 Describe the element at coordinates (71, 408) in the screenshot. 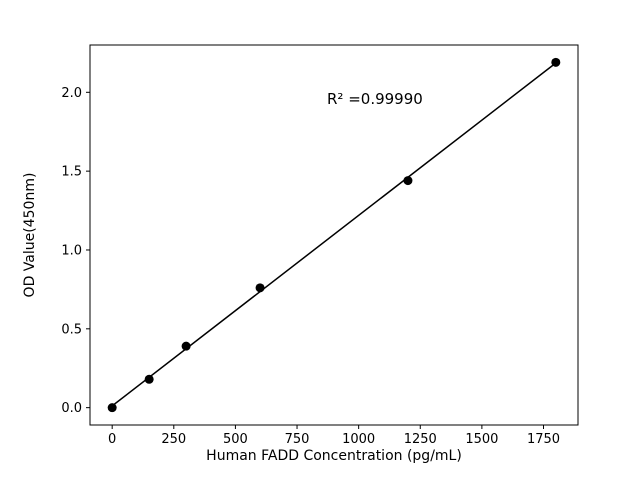

I see `y-tick-label: 0.0` at that location.